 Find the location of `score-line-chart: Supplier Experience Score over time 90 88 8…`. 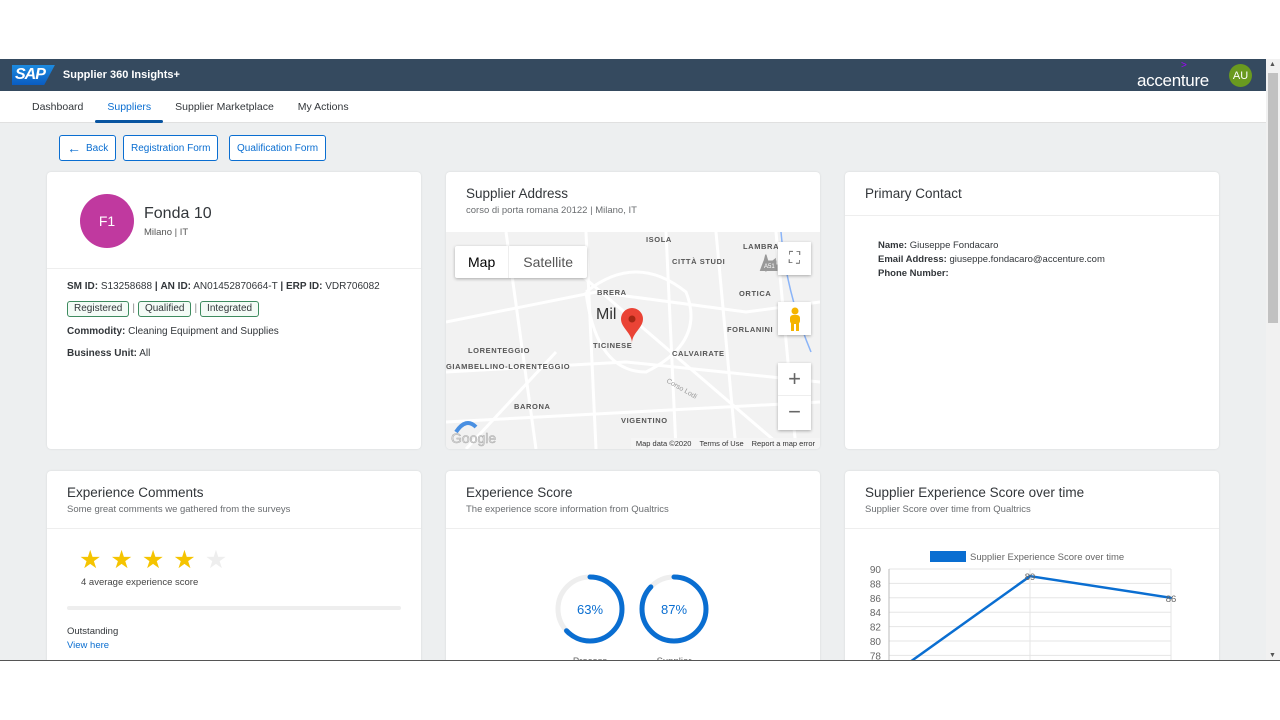

score-line-chart: Supplier Experience Score over time 90 88 8… is located at coordinates (1023, 606).